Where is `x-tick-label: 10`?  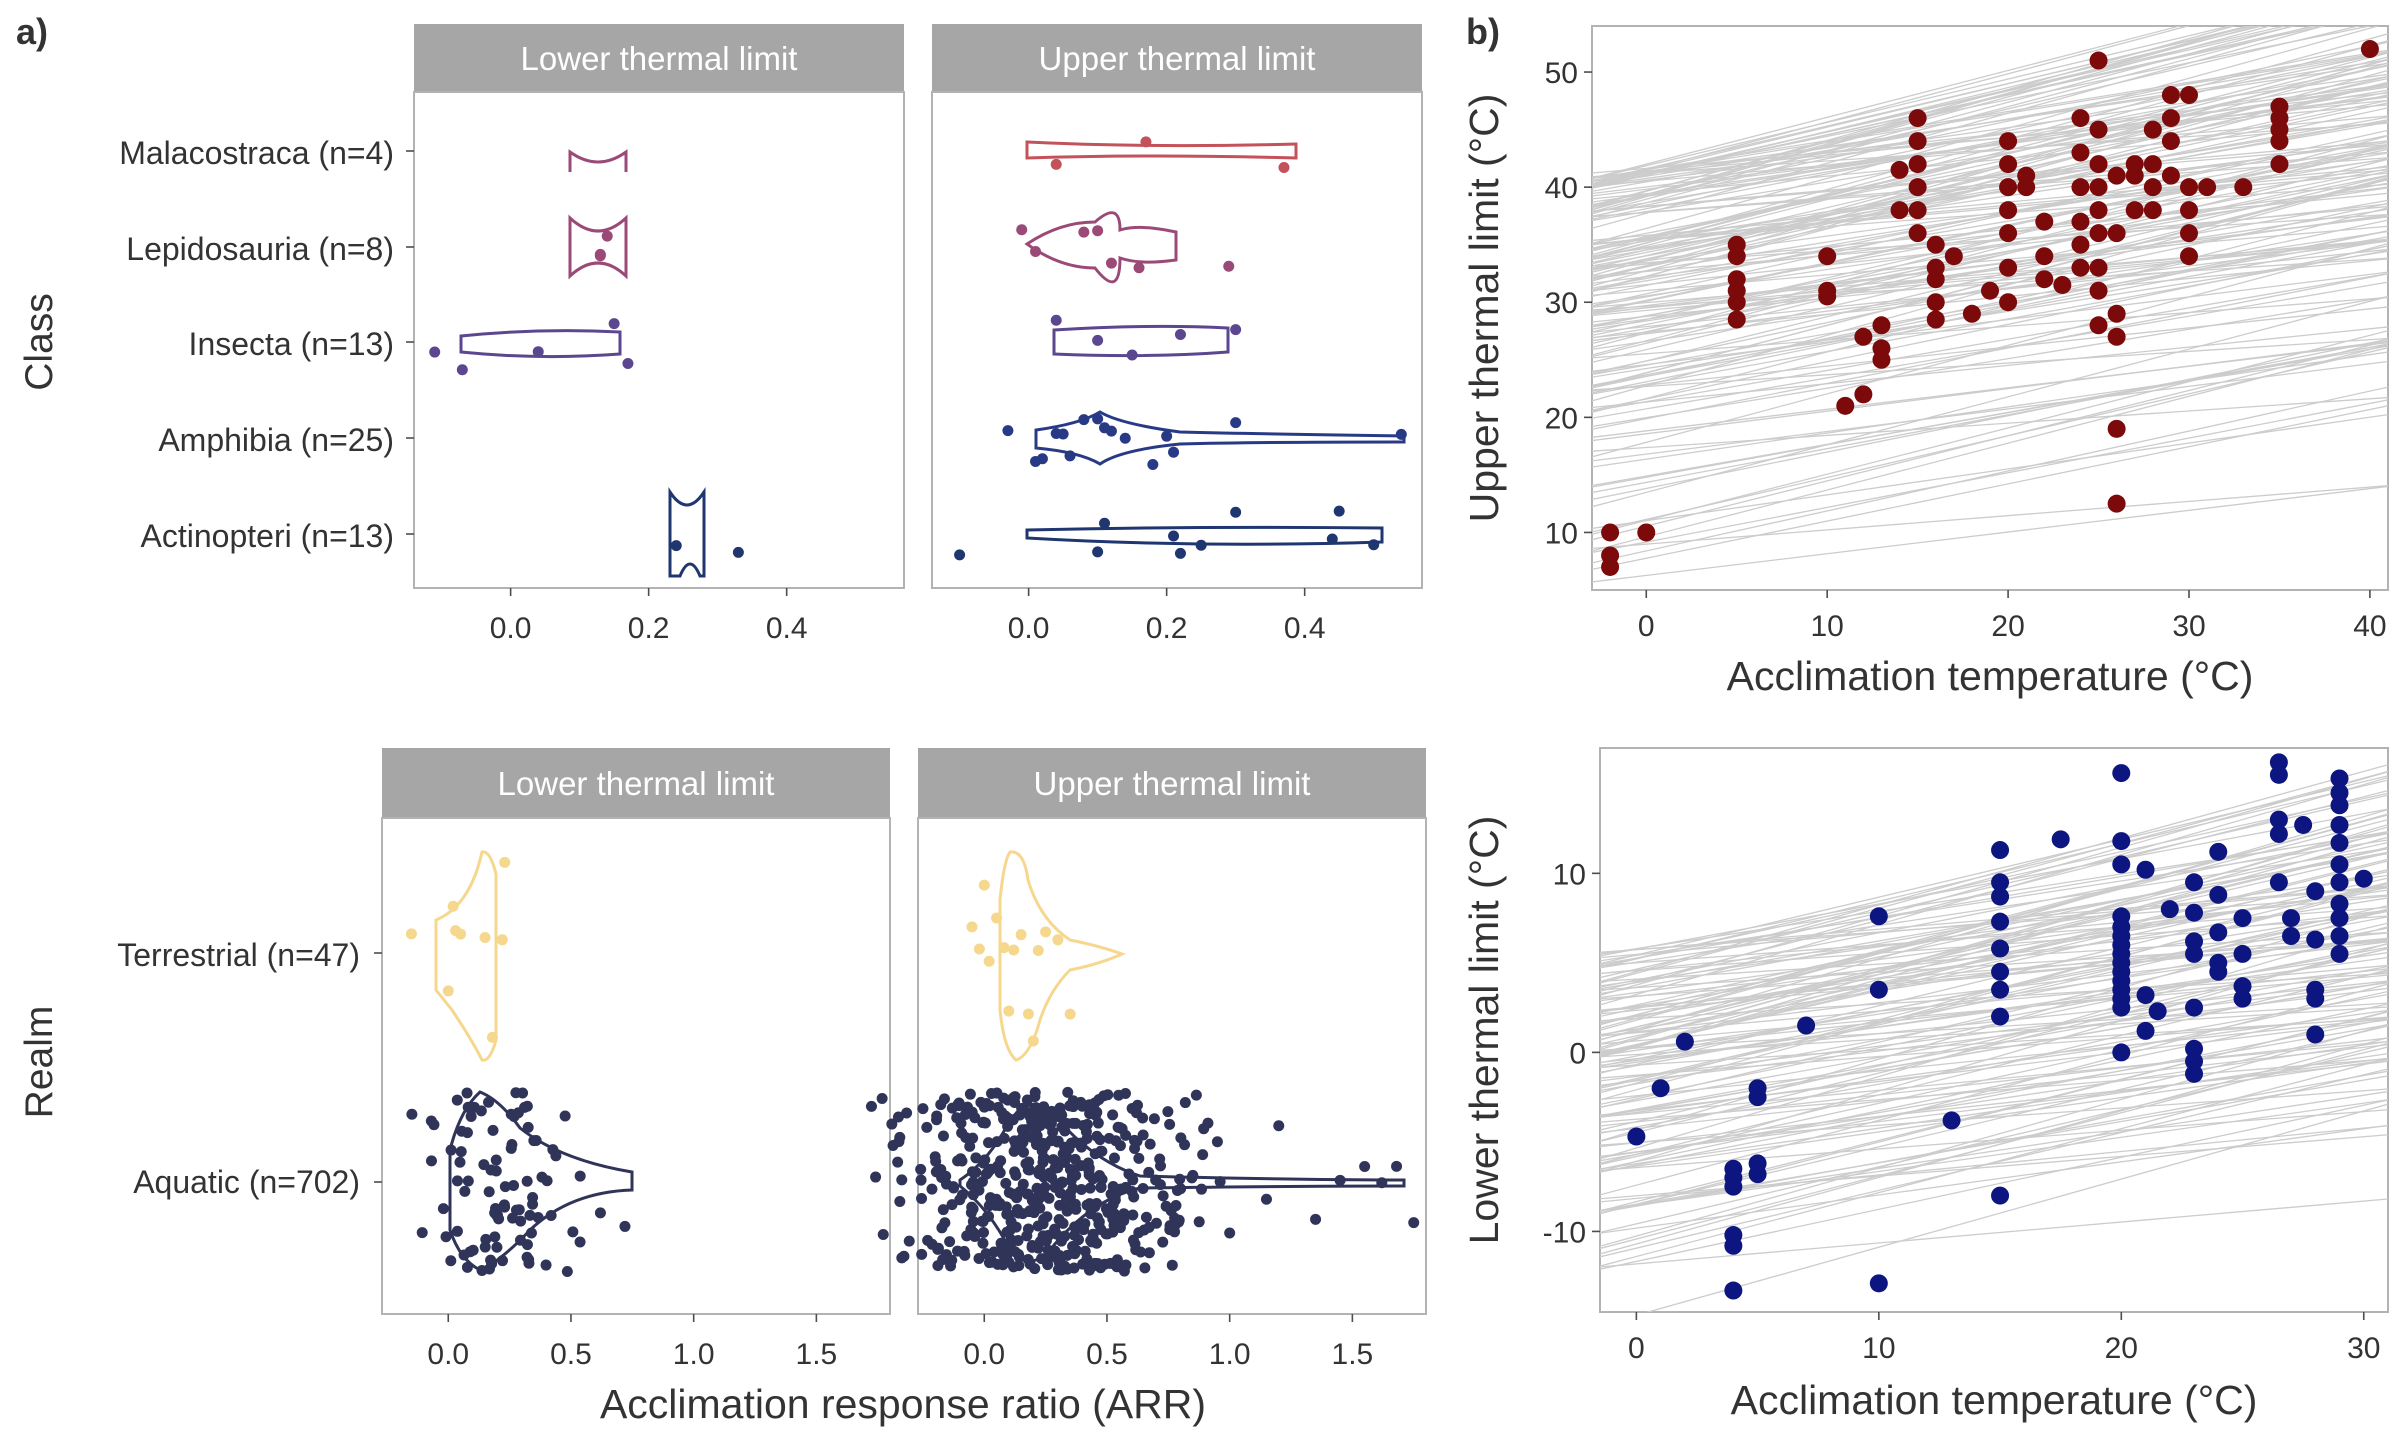
x-tick-label: 10 is located at coordinates (1826, 626).